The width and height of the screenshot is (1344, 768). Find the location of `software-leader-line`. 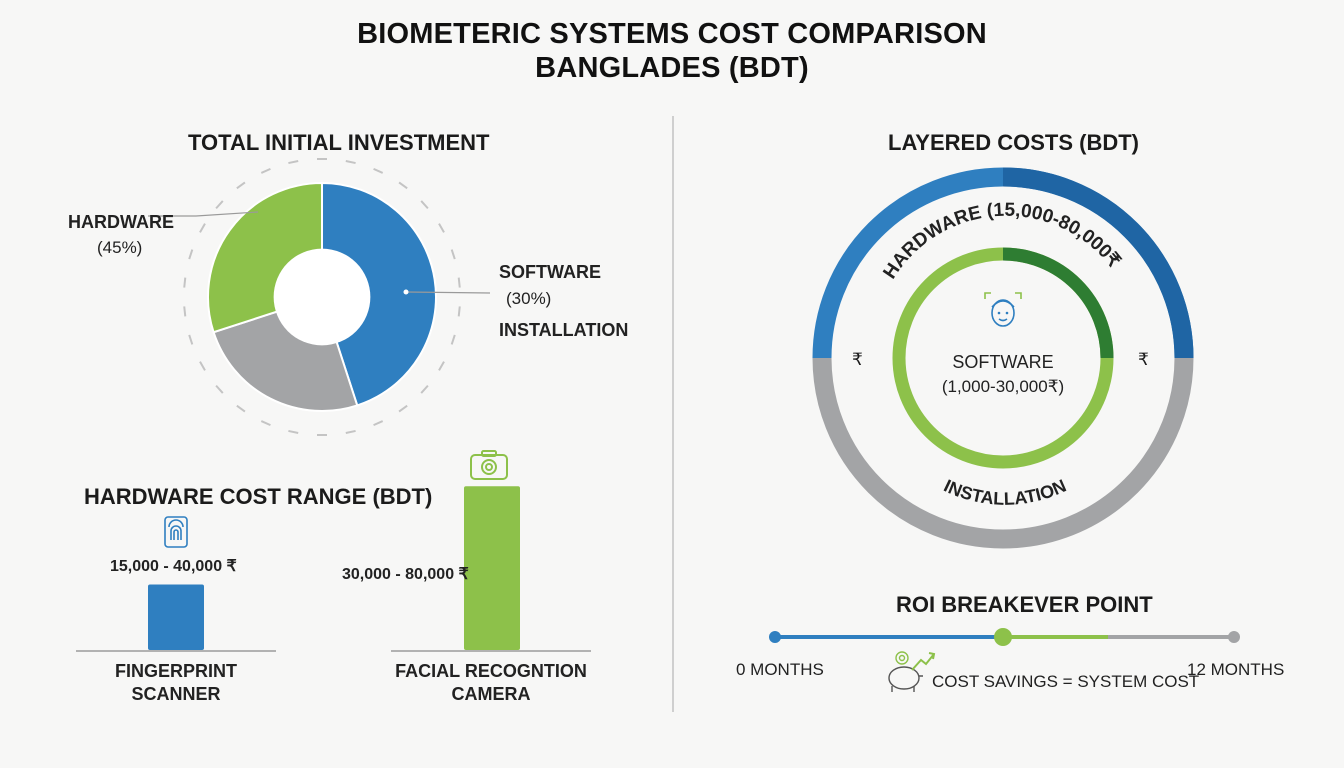

software-leader-line is located at coordinates (448, 292).